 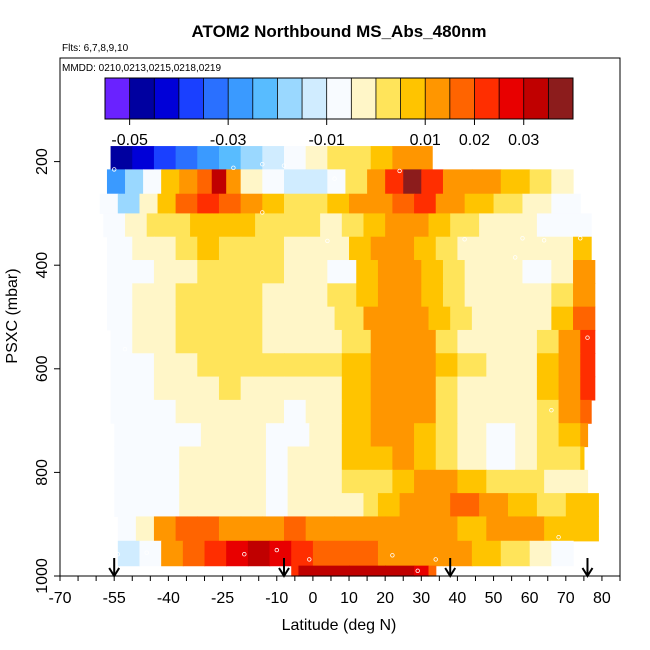 I want to click on x-tick-label: 20, so click(x=385, y=598).